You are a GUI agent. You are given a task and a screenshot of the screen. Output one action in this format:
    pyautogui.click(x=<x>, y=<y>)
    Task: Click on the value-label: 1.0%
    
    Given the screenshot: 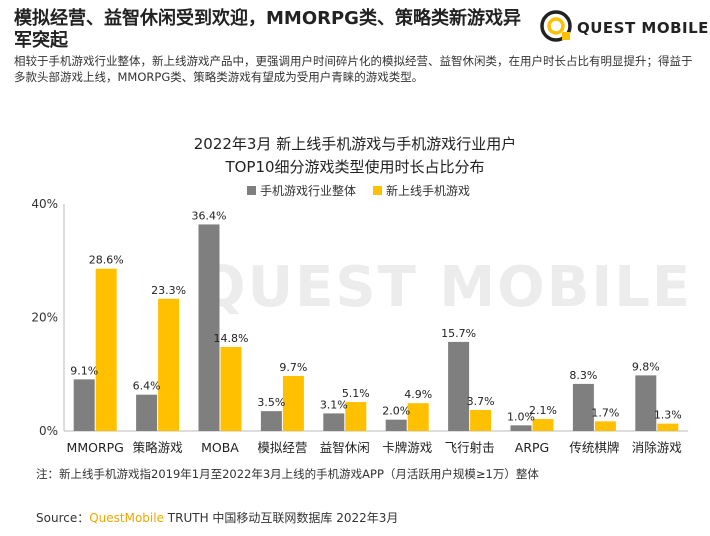 What is the action you would take?
    pyautogui.click(x=521, y=416)
    